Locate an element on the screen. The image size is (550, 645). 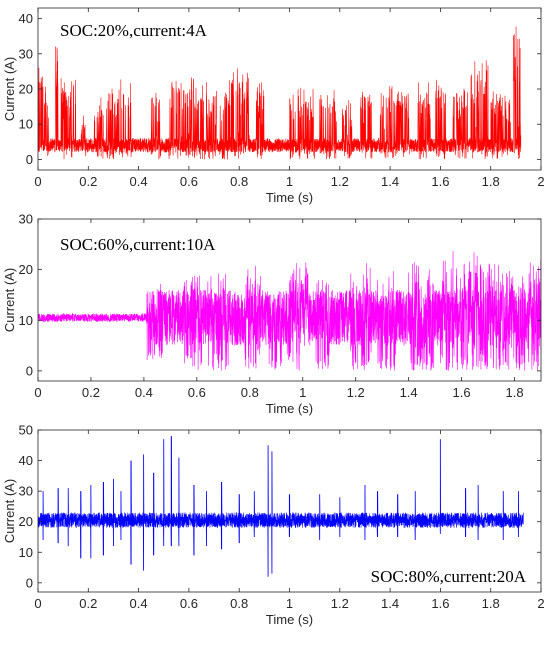
chart-annotation: SOC:60%,current:10A is located at coordinates (138, 244).